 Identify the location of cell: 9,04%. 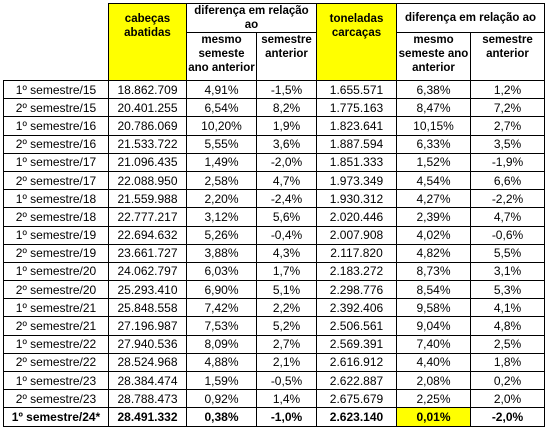
(433, 326).